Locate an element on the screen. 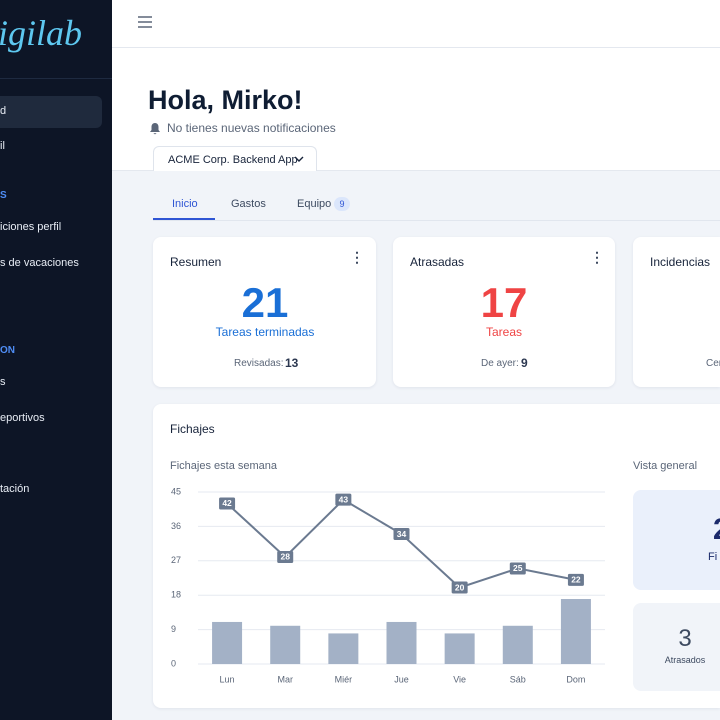  chevron-path is located at coordinates (299, 159).